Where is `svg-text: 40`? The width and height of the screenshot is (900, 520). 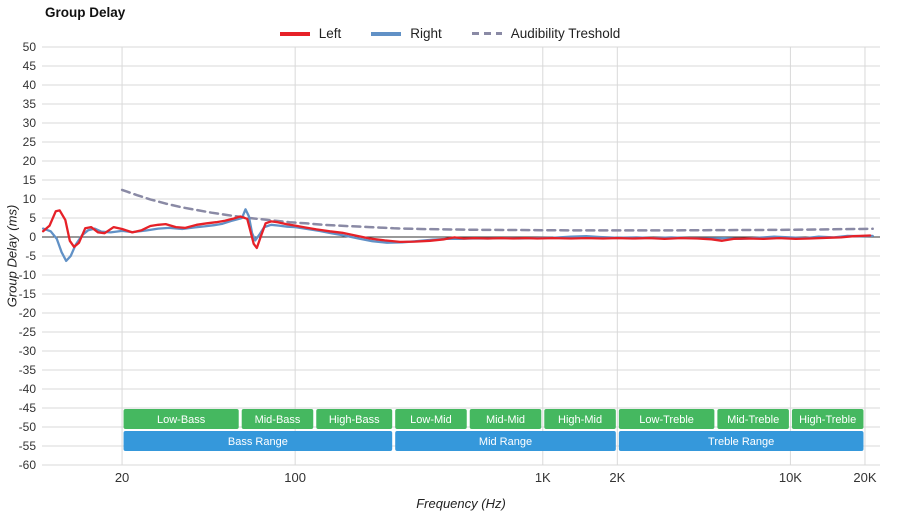
svg-text: 40 is located at coordinates (30, 85).